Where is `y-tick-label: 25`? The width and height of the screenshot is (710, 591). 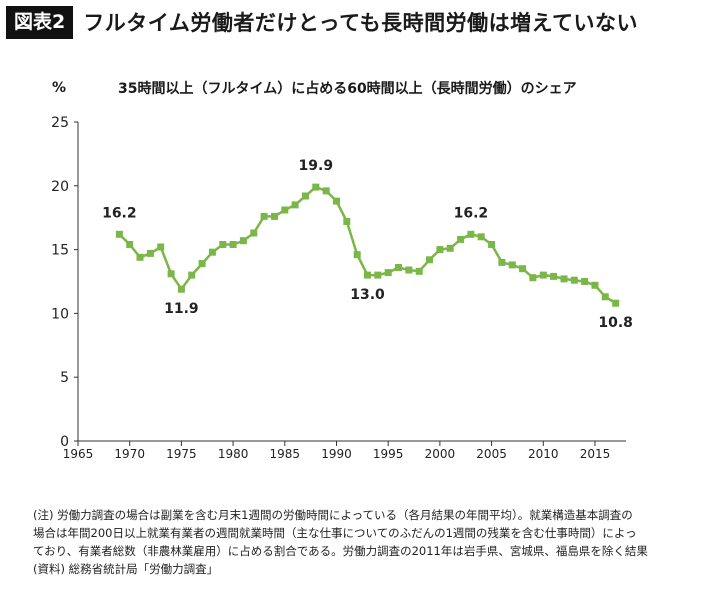 y-tick-label: 25 is located at coordinates (60, 123).